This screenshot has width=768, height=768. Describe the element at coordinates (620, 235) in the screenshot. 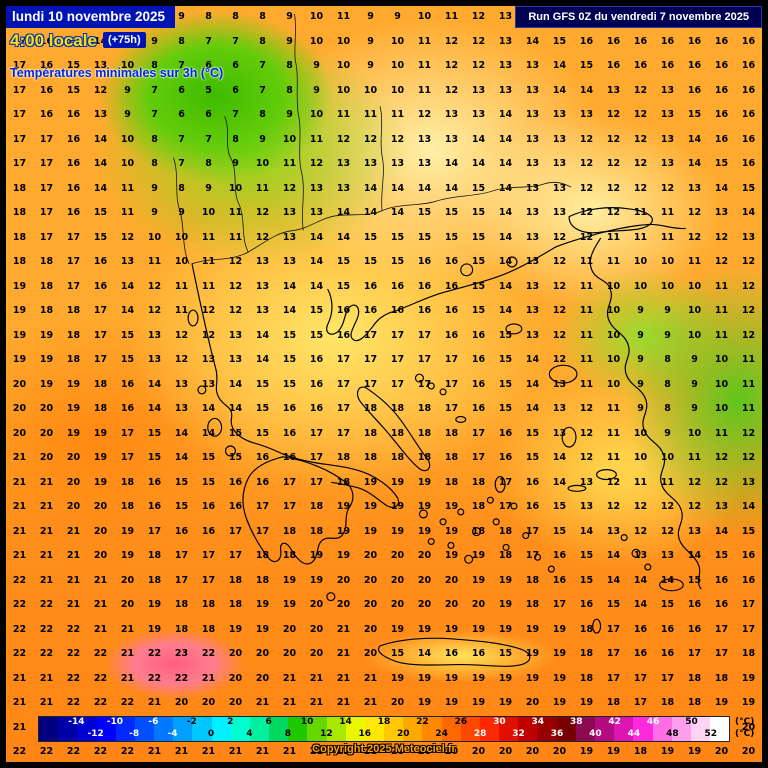

I see `thrace-coast` at that location.